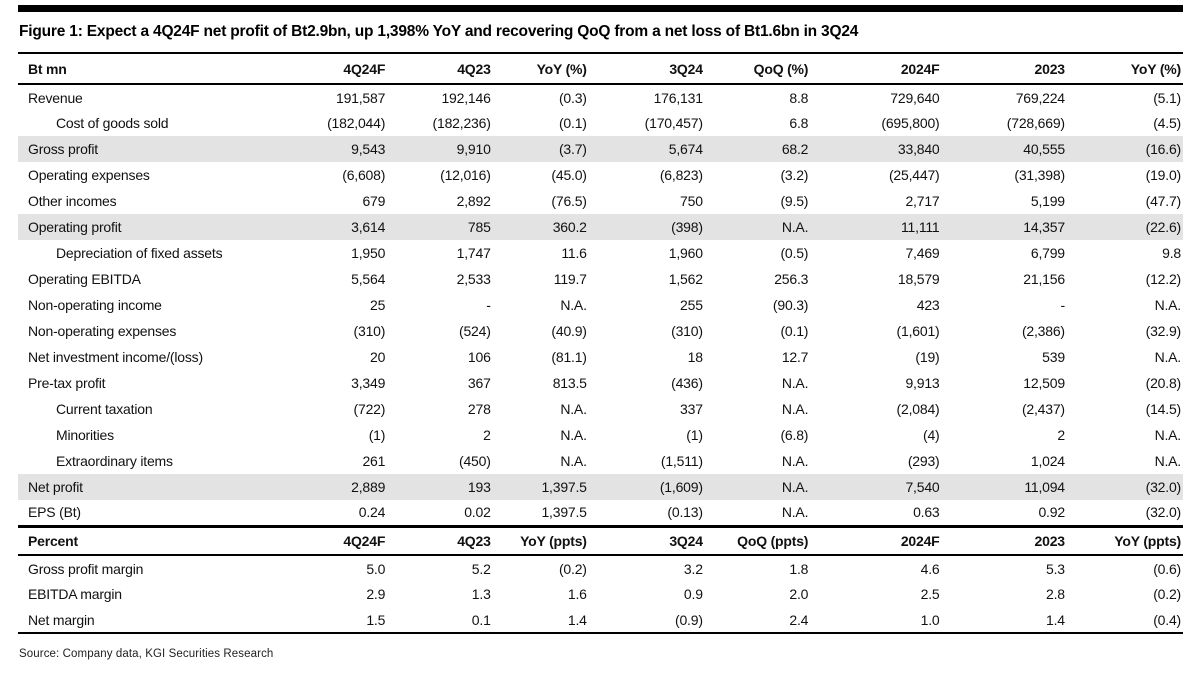 The height and width of the screenshot is (674, 1200). Describe the element at coordinates (689, 619) in the screenshot. I see `cell-value: (0.9)` at that location.